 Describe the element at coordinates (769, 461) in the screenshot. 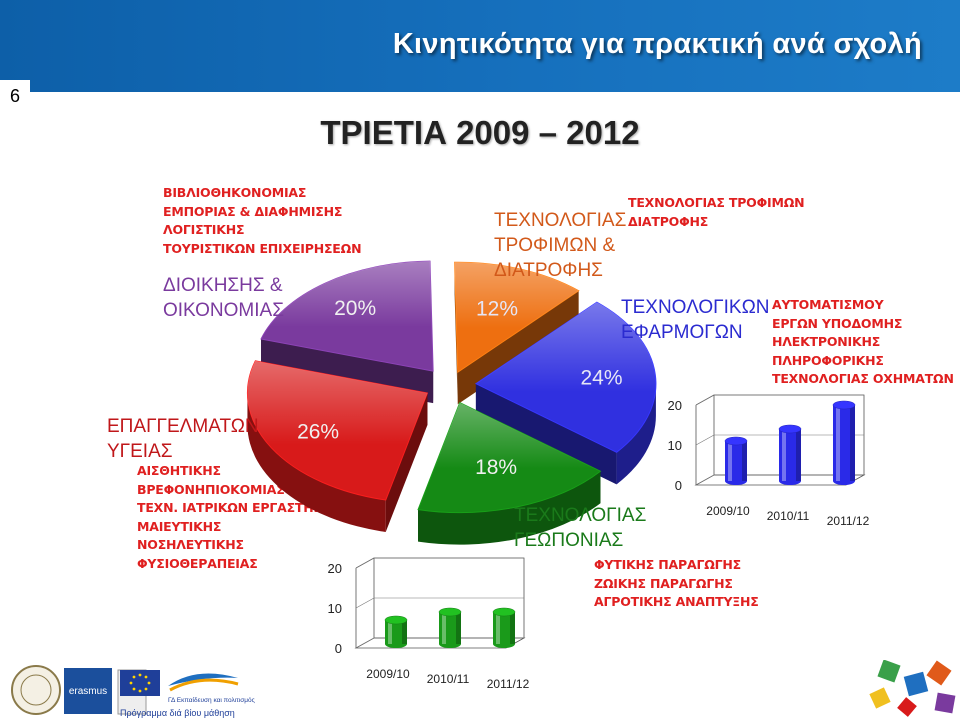

I see `mini-chart-blue: 0 10 20 2009/10 2010/11 2011/12` at that location.